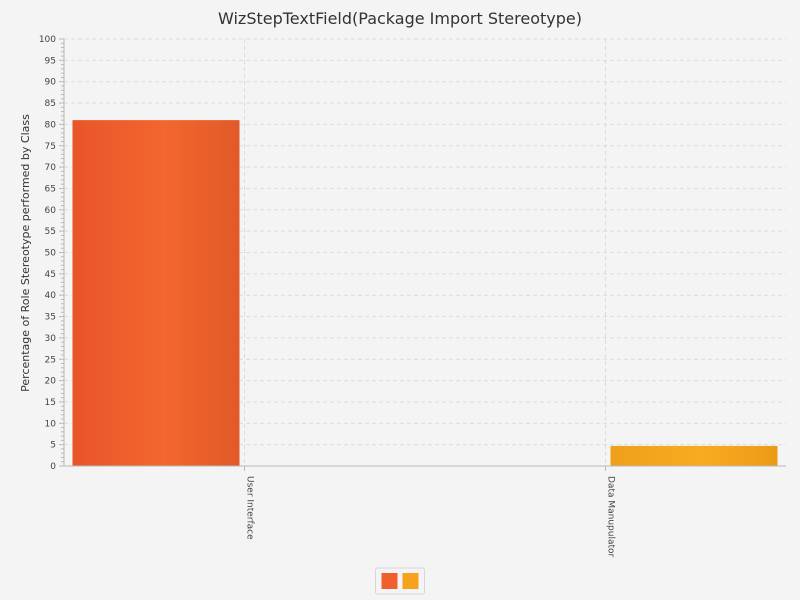  Describe the element at coordinates (250, 508) in the screenshot. I see `x-tick-label: User Interface` at that location.